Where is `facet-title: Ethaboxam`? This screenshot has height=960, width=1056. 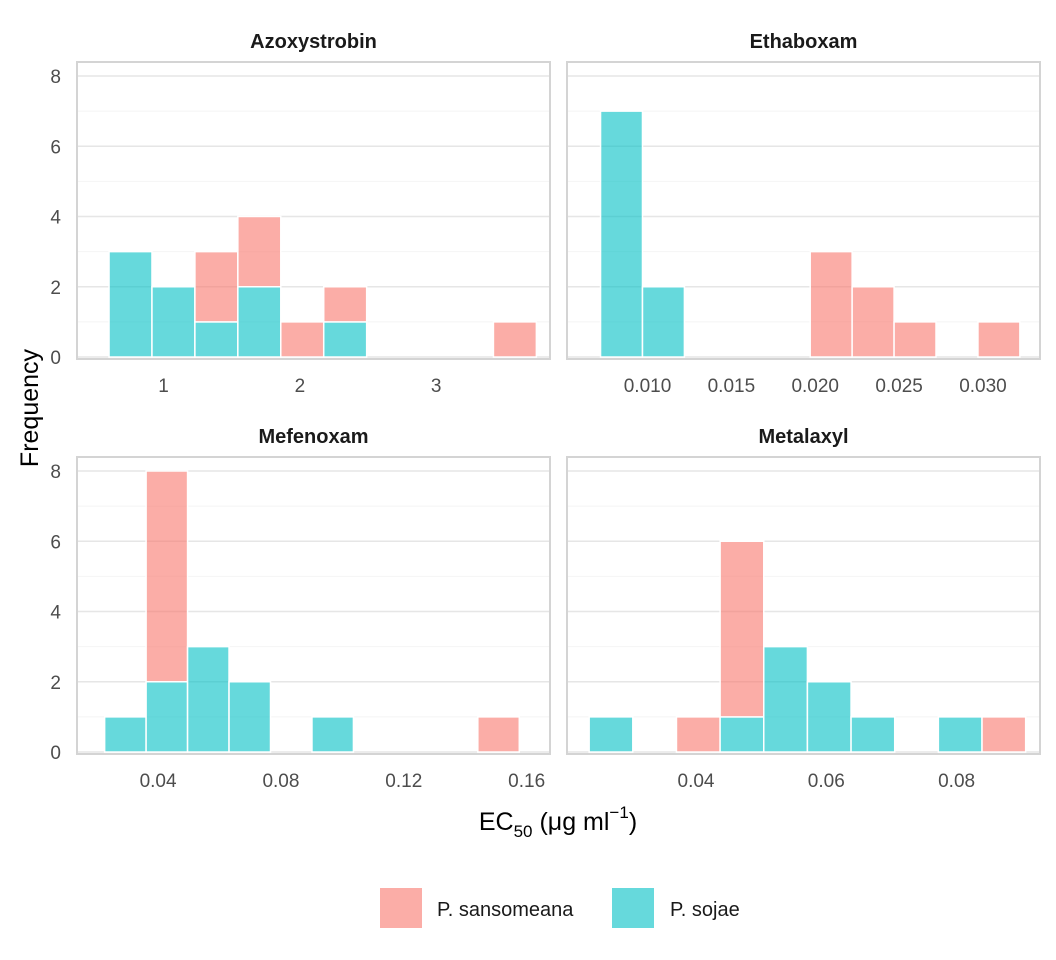
facet-title: Ethaboxam is located at coordinates (804, 42).